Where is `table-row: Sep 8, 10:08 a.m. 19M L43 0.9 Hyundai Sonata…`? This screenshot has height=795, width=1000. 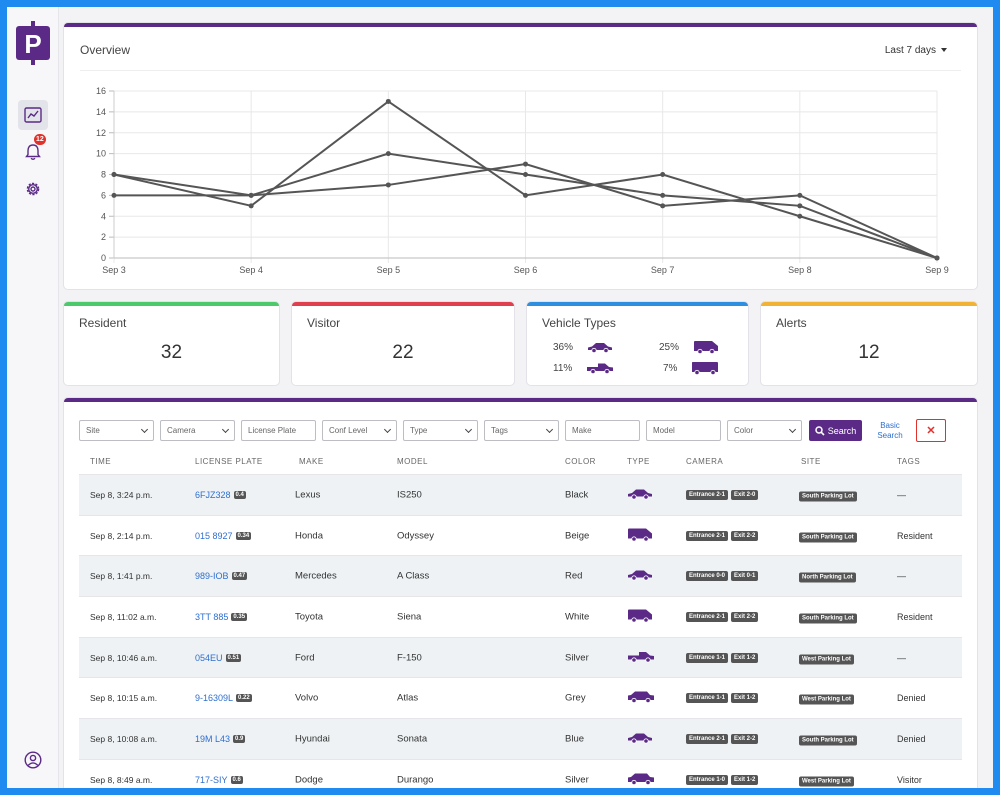
table-row: Sep 8, 10:08 a.m. 19M L43 0.9 Hyundai Sonata… is located at coordinates (520, 738).